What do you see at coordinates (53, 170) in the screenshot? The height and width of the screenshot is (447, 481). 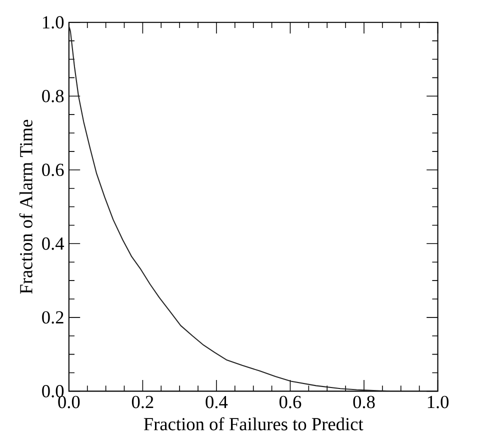 I see `y-tick-label: 0.6` at bounding box center [53, 170].